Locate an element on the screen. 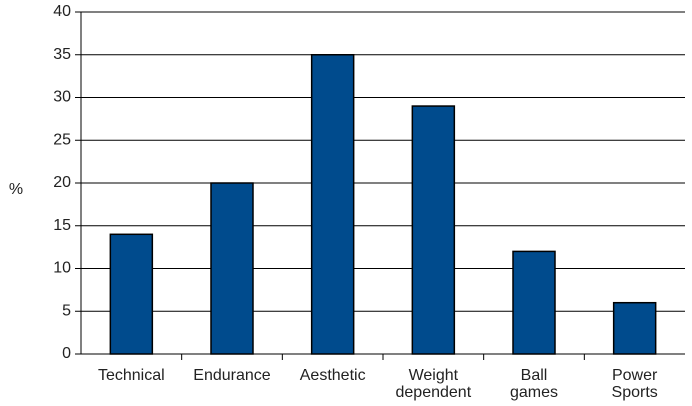 The height and width of the screenshot is (406, 692). x-tick-label-line: Technical is located at coordinates (131, 375).